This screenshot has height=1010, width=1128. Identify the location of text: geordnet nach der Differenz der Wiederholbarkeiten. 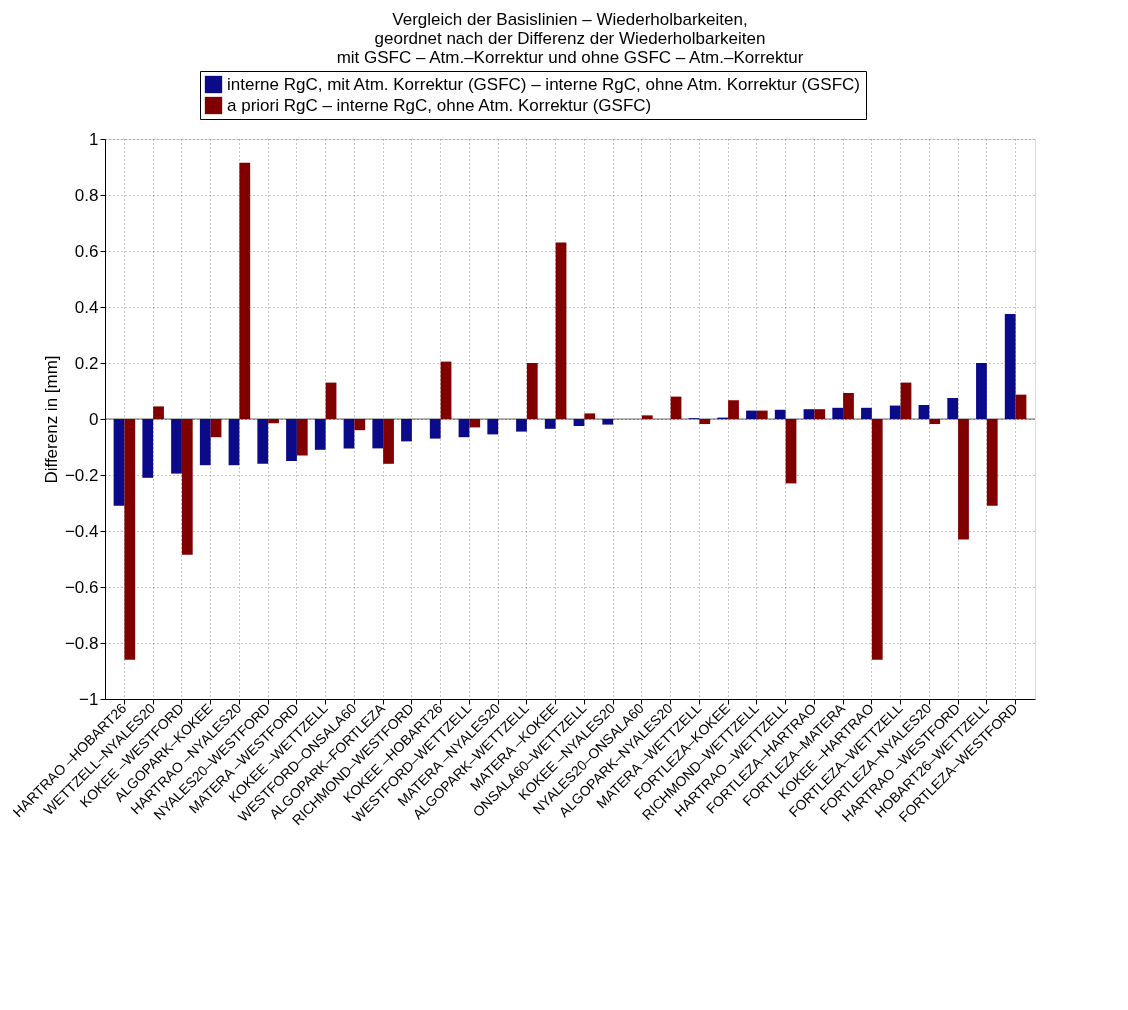
(570, 38).